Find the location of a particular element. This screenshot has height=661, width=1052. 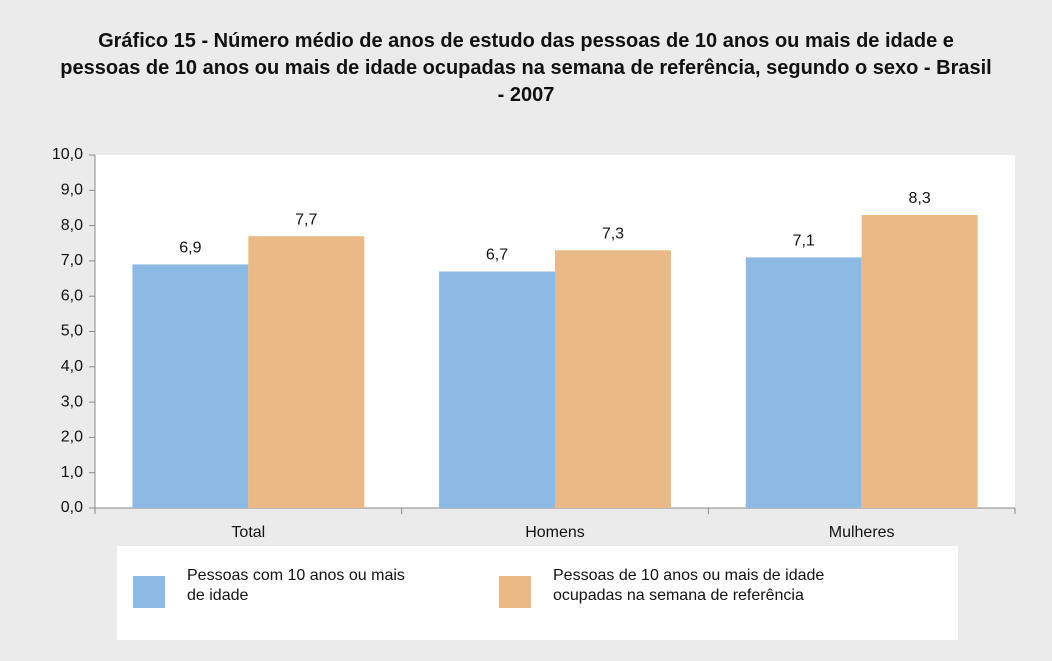

y-tick-label: 8,0 is located at coordinates (72, 225).